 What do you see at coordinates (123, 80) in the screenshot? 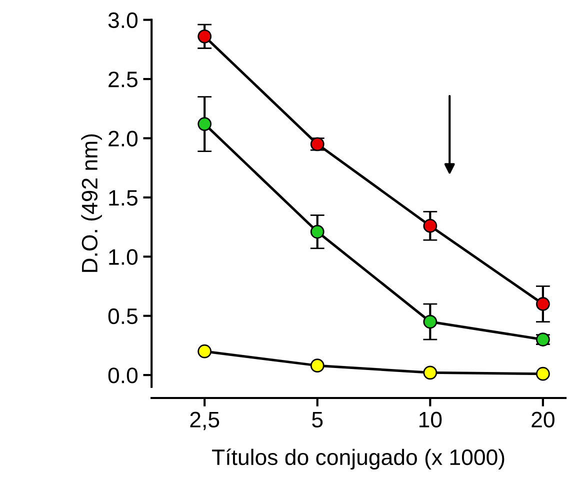
I see `y-tick-label: 2.5` at bounding box center [123, 80].